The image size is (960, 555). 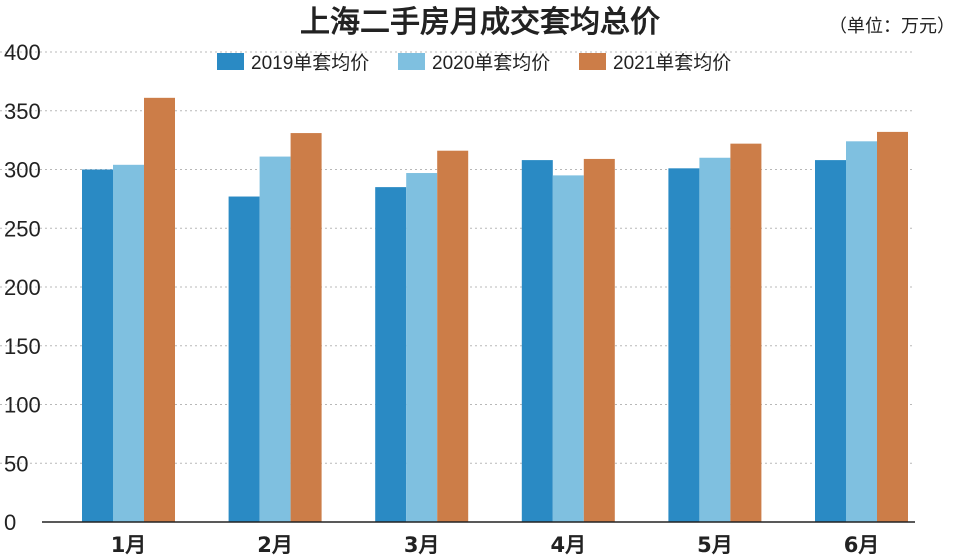 I want to click on x-tick-label: 4月, so click(x=568, y=544).